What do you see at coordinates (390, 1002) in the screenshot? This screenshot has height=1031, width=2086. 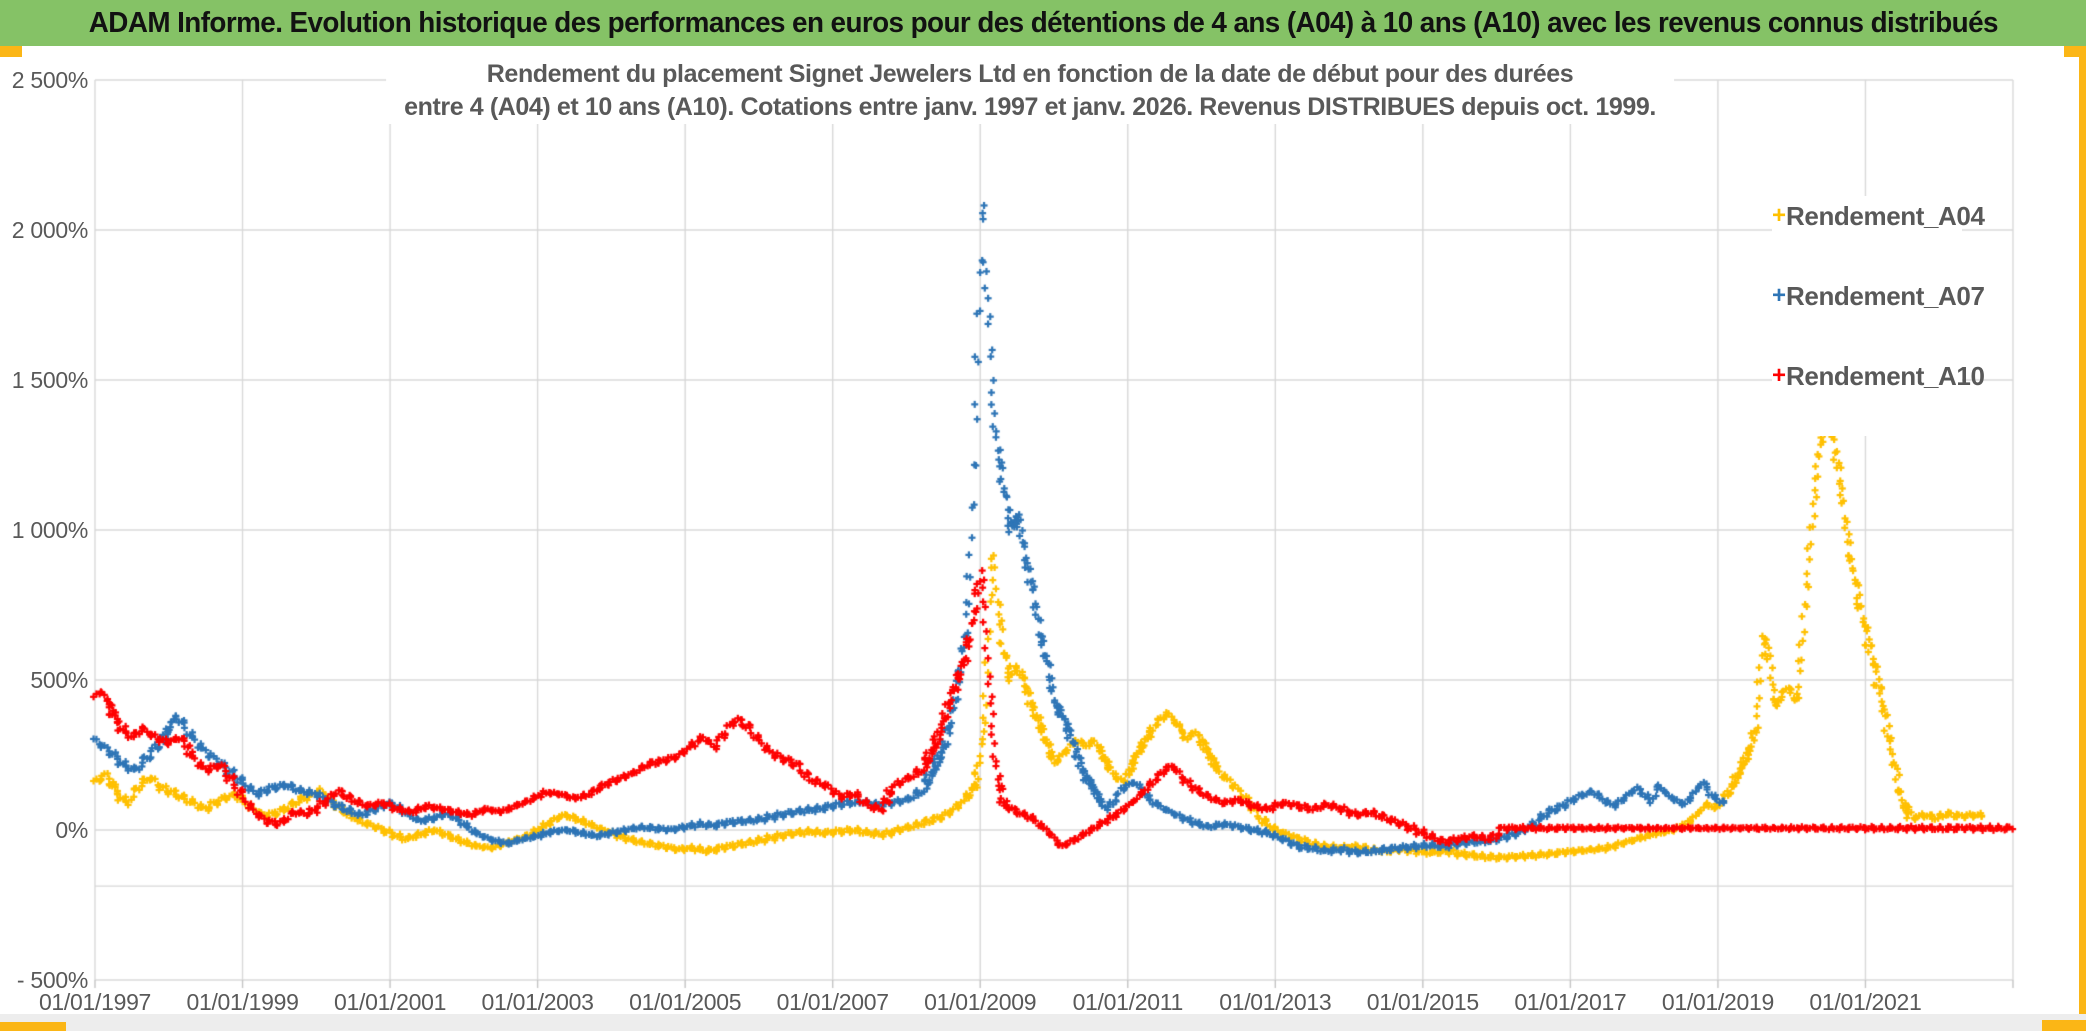 I see `x-axis-label: 01/01/2001` at bounding box center [390, 1002].